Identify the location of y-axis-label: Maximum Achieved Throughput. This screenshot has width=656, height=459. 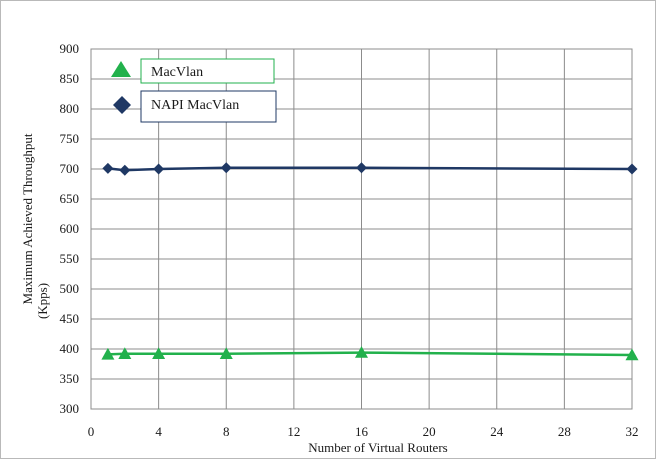
(27, 218).